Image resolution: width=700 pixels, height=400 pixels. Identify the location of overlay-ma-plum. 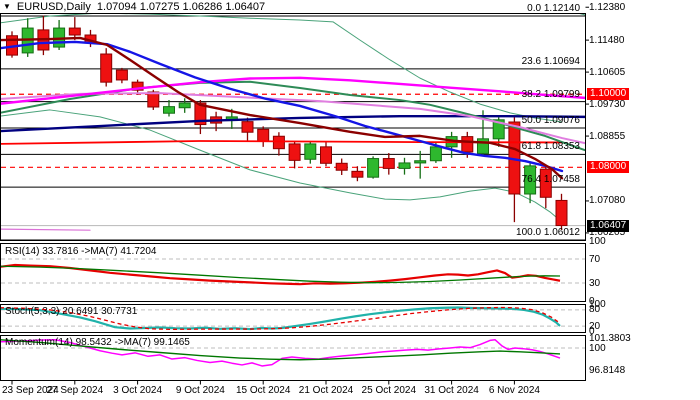
(293, 118).